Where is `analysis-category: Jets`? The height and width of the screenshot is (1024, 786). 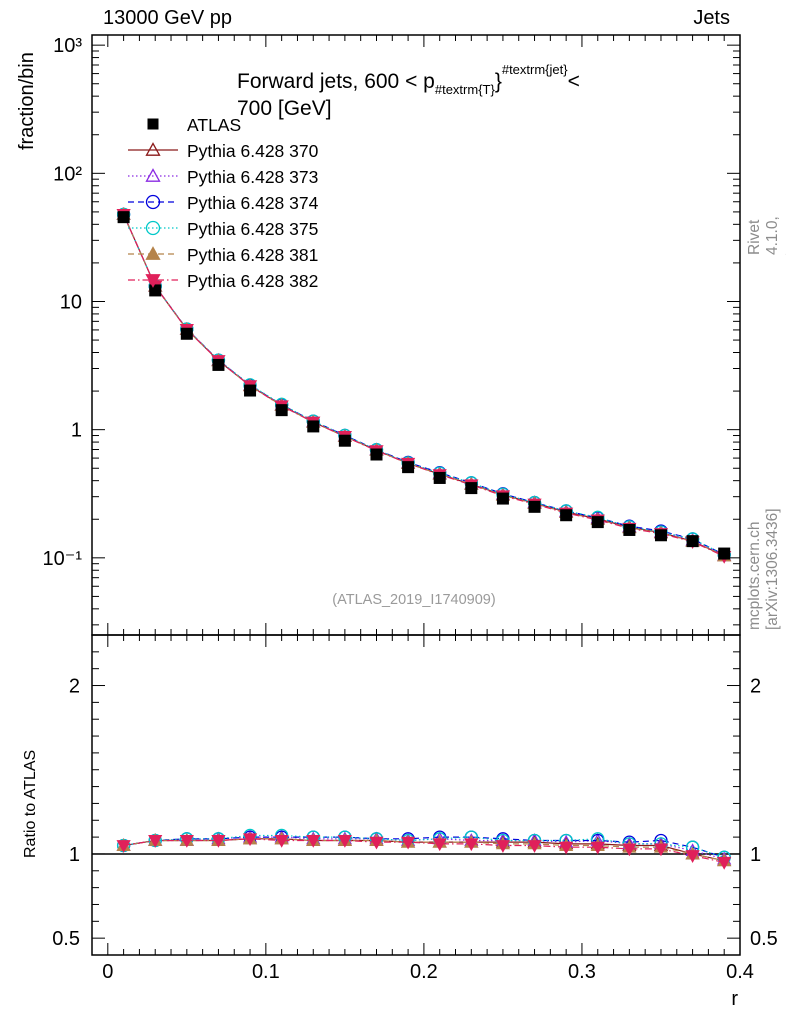
analysis-category: Jets is located at coordinates (711, 18).